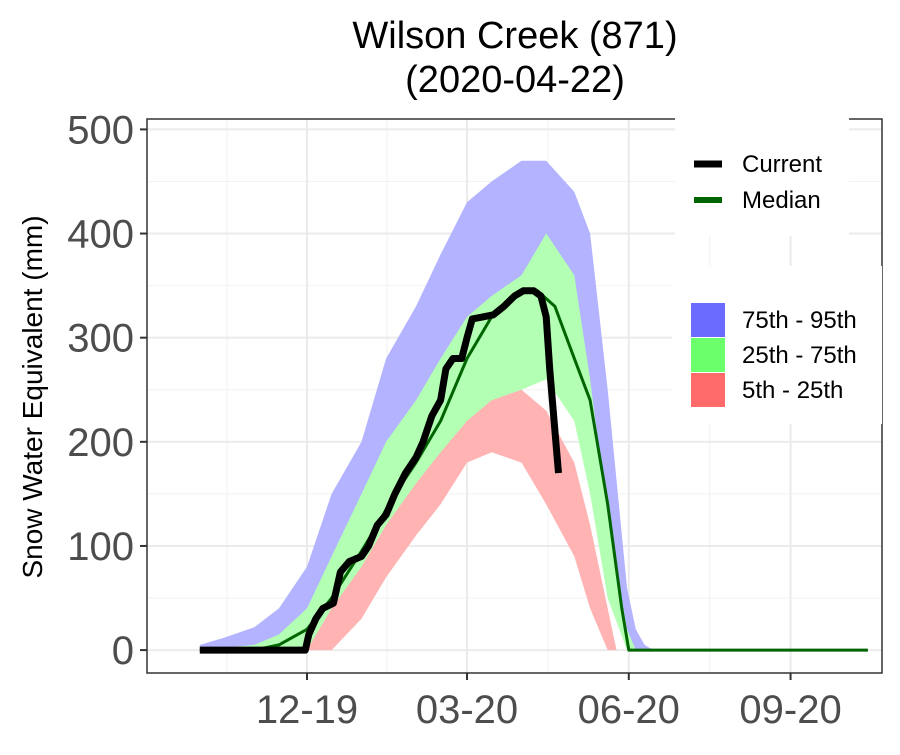 Image resolution: width=900 pixels, height=755 pixels. I want to click on x-tick-label: 03-20, so click(467, 710).